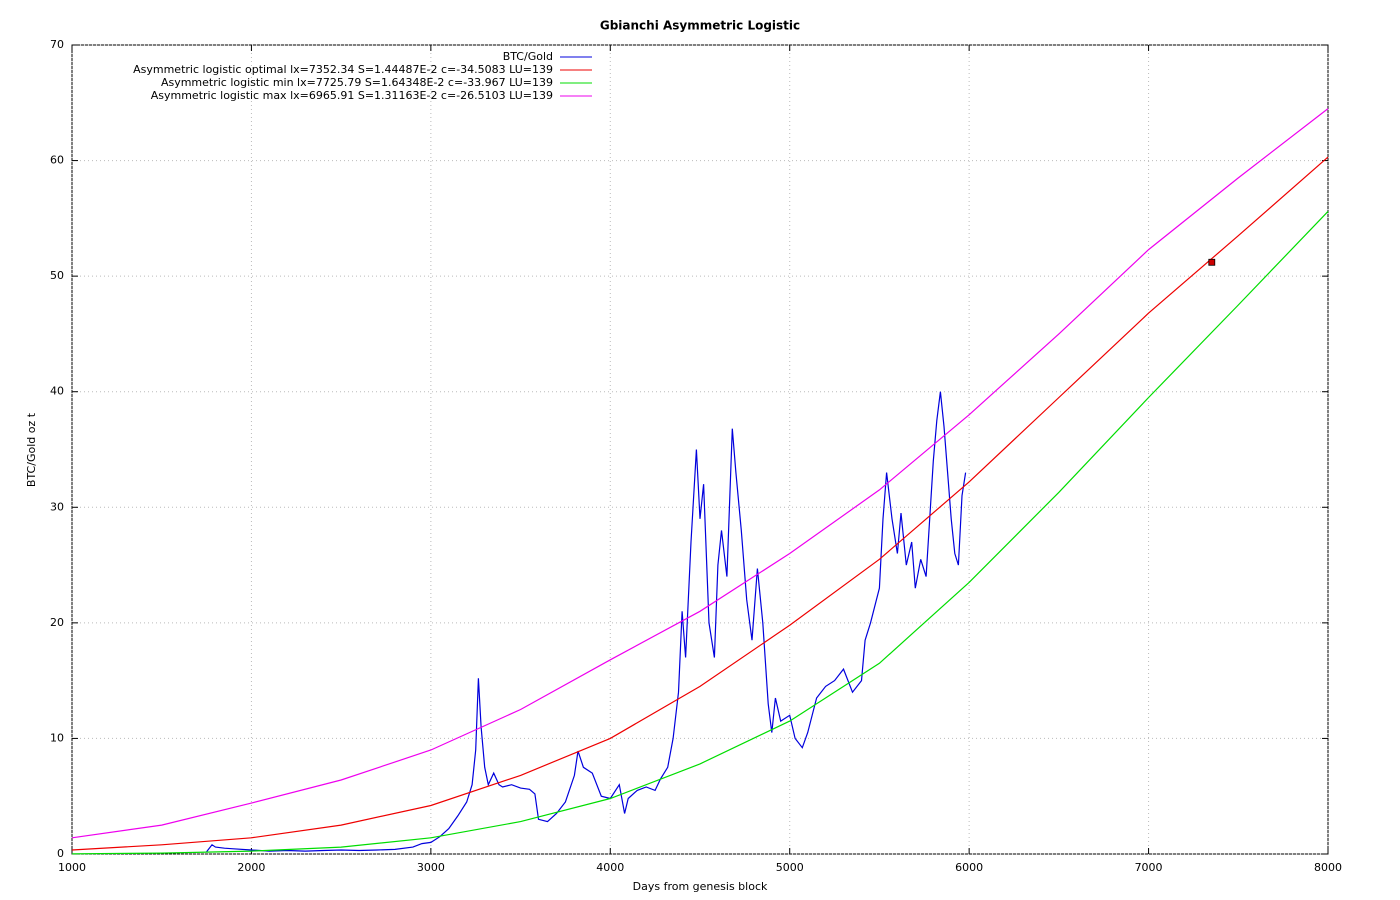 The height and width of the screenshot is (900, 1400). Describe the element at coordinates (610, 867) in the screenshot. I see `x-tick-label: 4000` at that location.